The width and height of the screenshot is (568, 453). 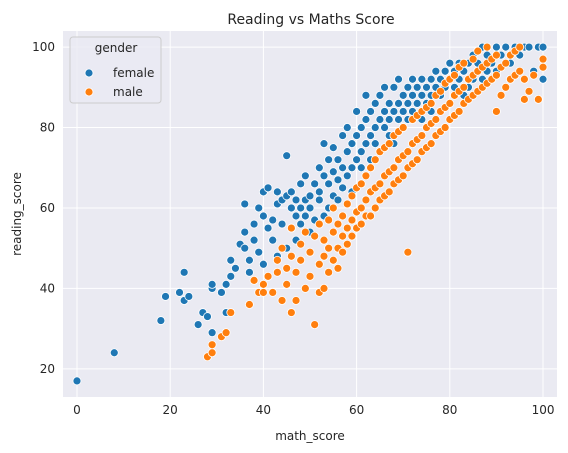 What do you see at coordinates (47, 208) in the screenshot?
I see `y-tick-label: 60` at bounding box center [47, 208].